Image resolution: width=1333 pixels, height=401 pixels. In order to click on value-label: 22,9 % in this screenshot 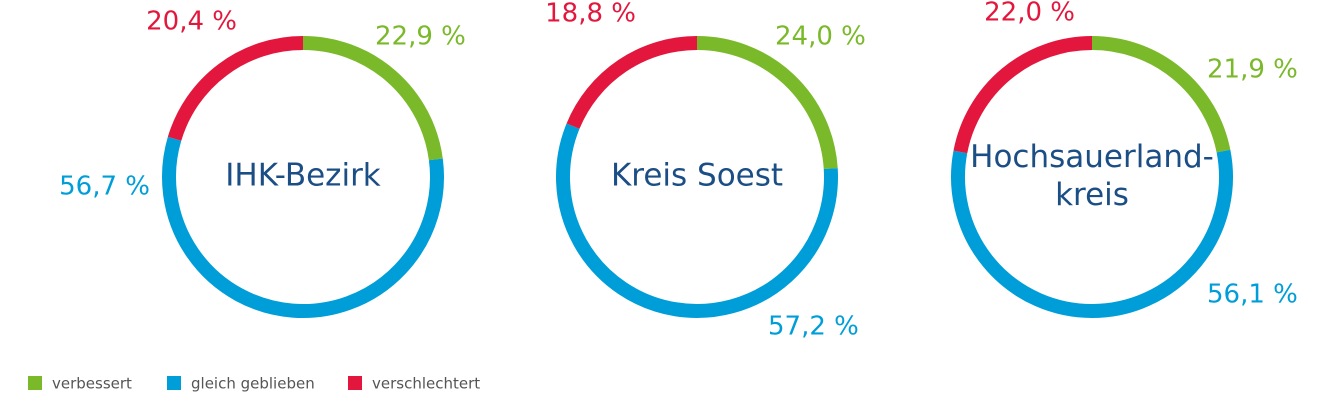, I will do `click(420, 37)`.